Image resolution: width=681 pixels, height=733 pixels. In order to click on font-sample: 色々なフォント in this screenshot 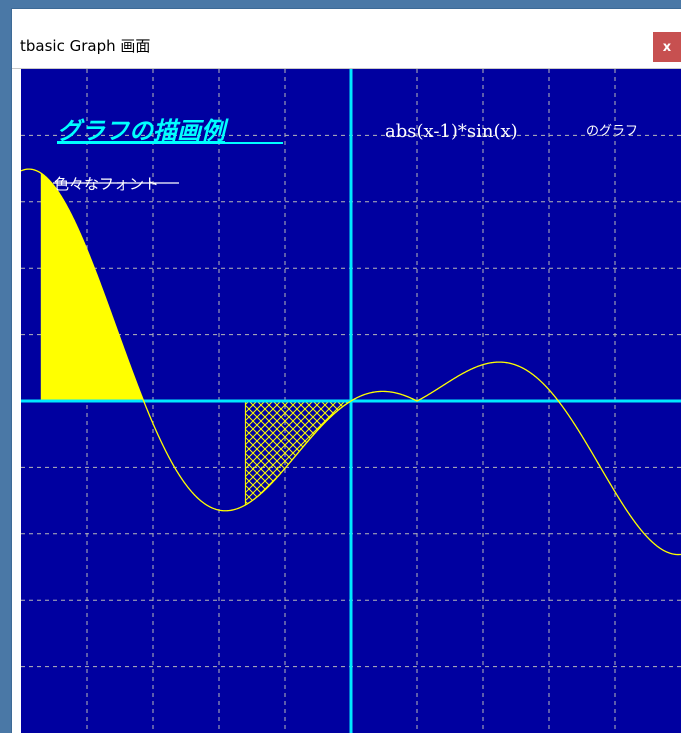, I will do `click(106, 184)`.